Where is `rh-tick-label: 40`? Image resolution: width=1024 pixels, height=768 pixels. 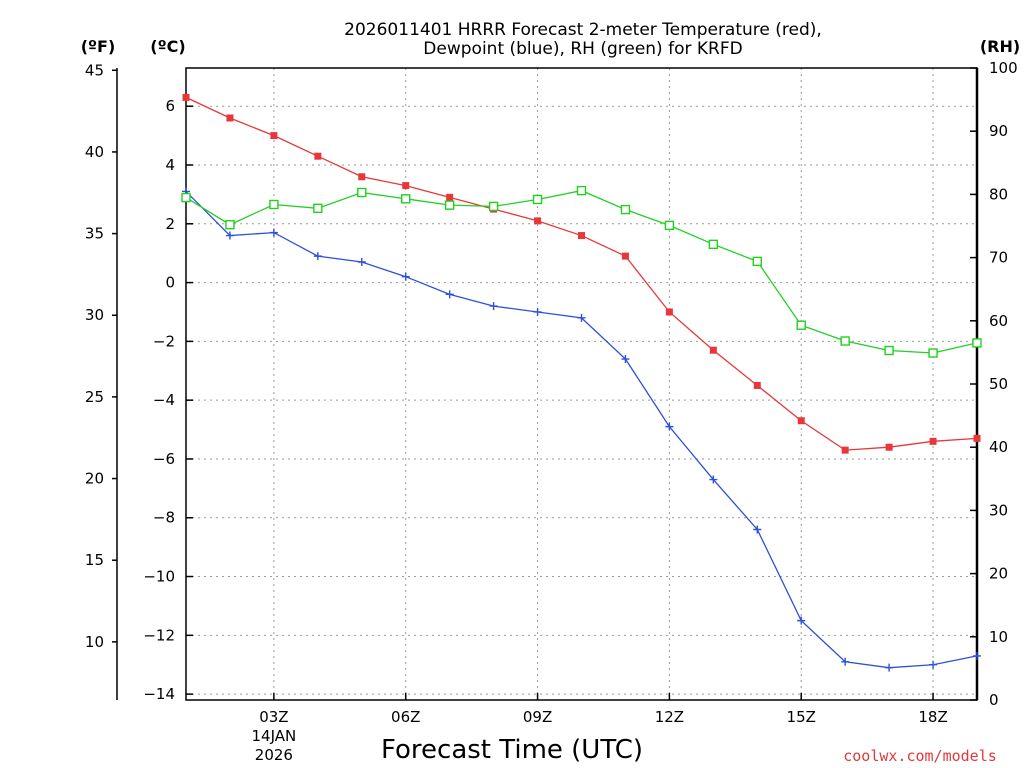
rh-tick-label: 40 is located at coordinates (998, 447).